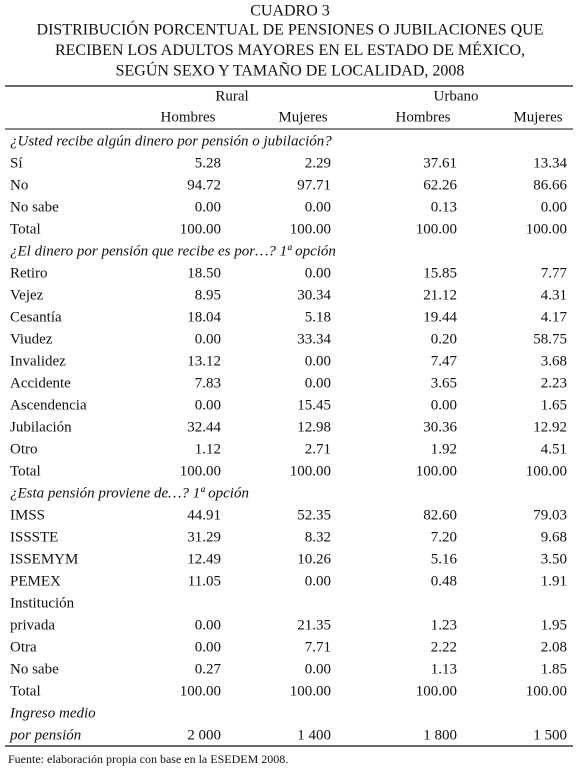 The height and width of the screenshot is (772, 580). I want to click on table-title: SEGÚN SEXO Y TAMAÑO DE LOCALIDAD, 2008, so click(290, 70).